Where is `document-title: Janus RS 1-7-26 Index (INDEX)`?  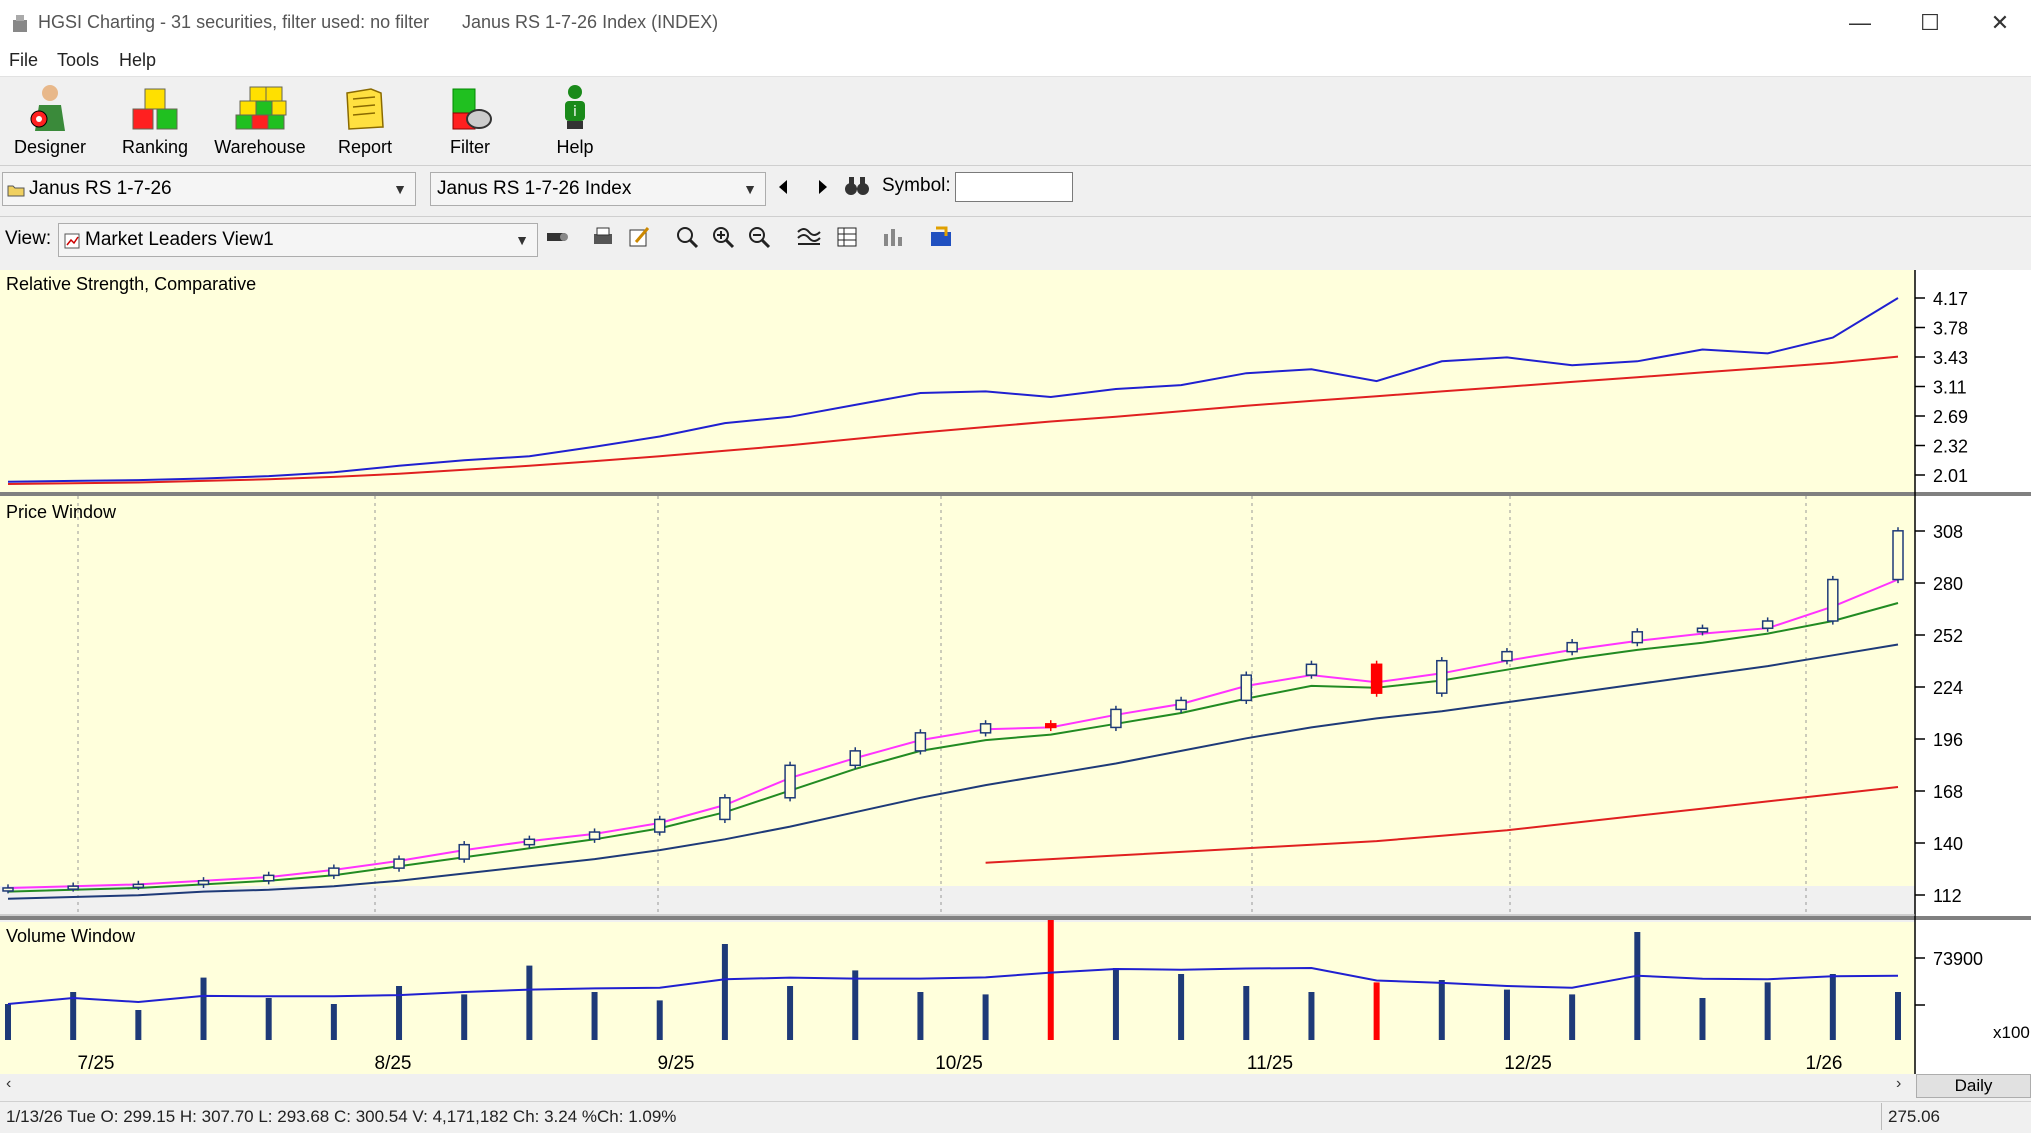
document-title: Janus RS 1-7-26 Index (INDEX) is located at coordinates (590, 22).